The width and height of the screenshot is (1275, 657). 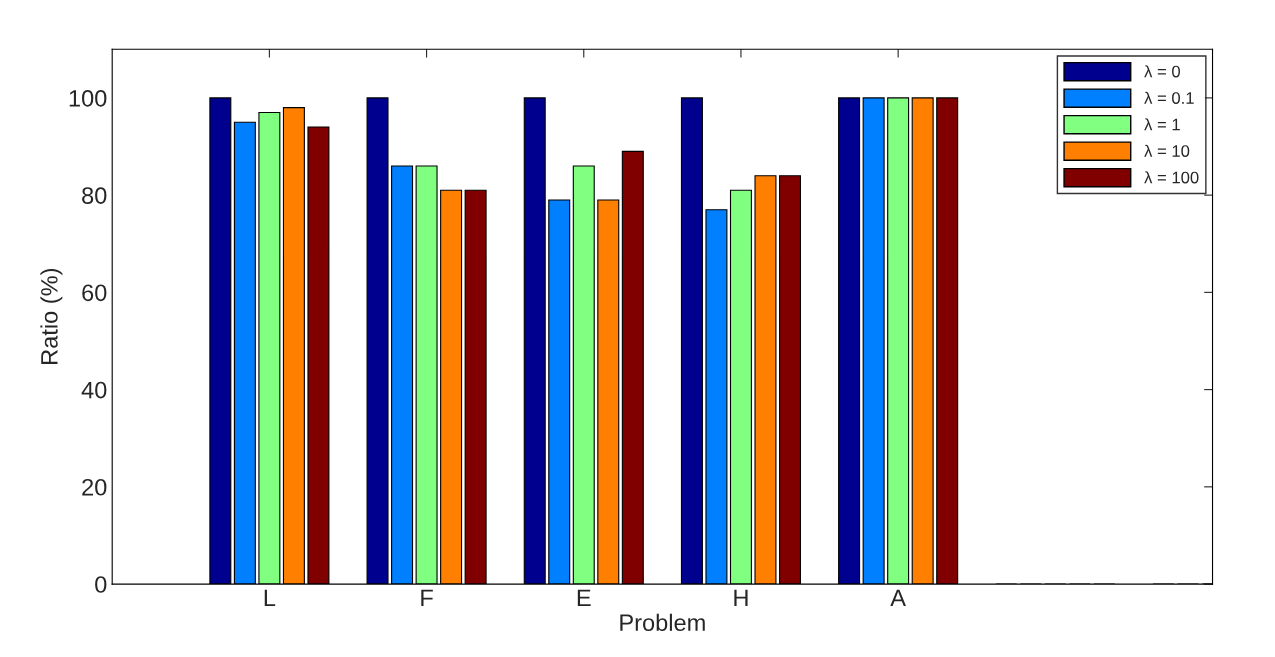 What do you see at coordinates (94, 390) in the screenshot?
I see `y-tick-label: 40` at bounding box center [94, 390].